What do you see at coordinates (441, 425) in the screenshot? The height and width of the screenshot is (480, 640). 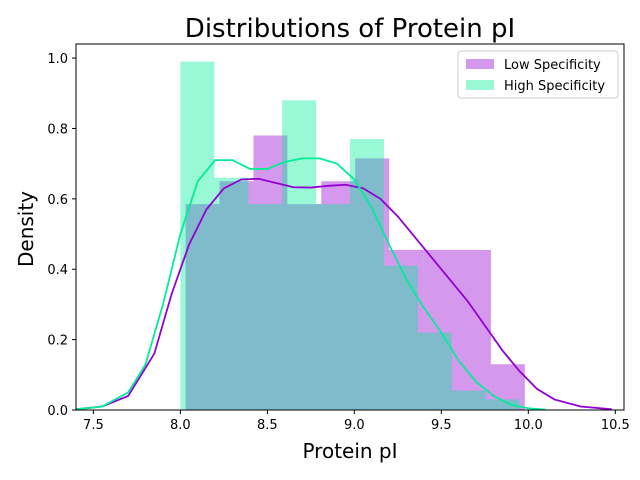 I see `x-tick-label-4: 9.5` at bounding box center [441, 425].